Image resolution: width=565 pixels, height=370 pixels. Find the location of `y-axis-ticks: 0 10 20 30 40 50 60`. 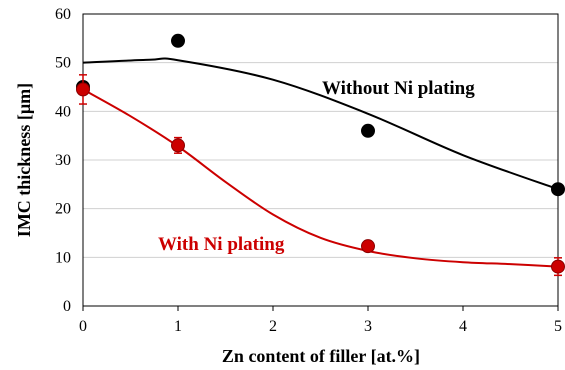

y-axis-ticks: 0 10 20 30 40 50 60 is located at coordinates (63, 160).